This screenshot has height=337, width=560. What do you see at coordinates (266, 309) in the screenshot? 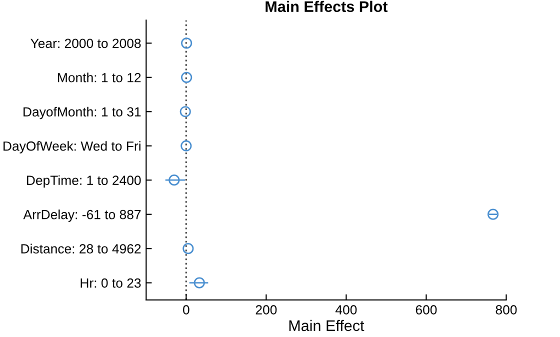
I see `x-tick-label: 200` at bounding box center [266, 309].